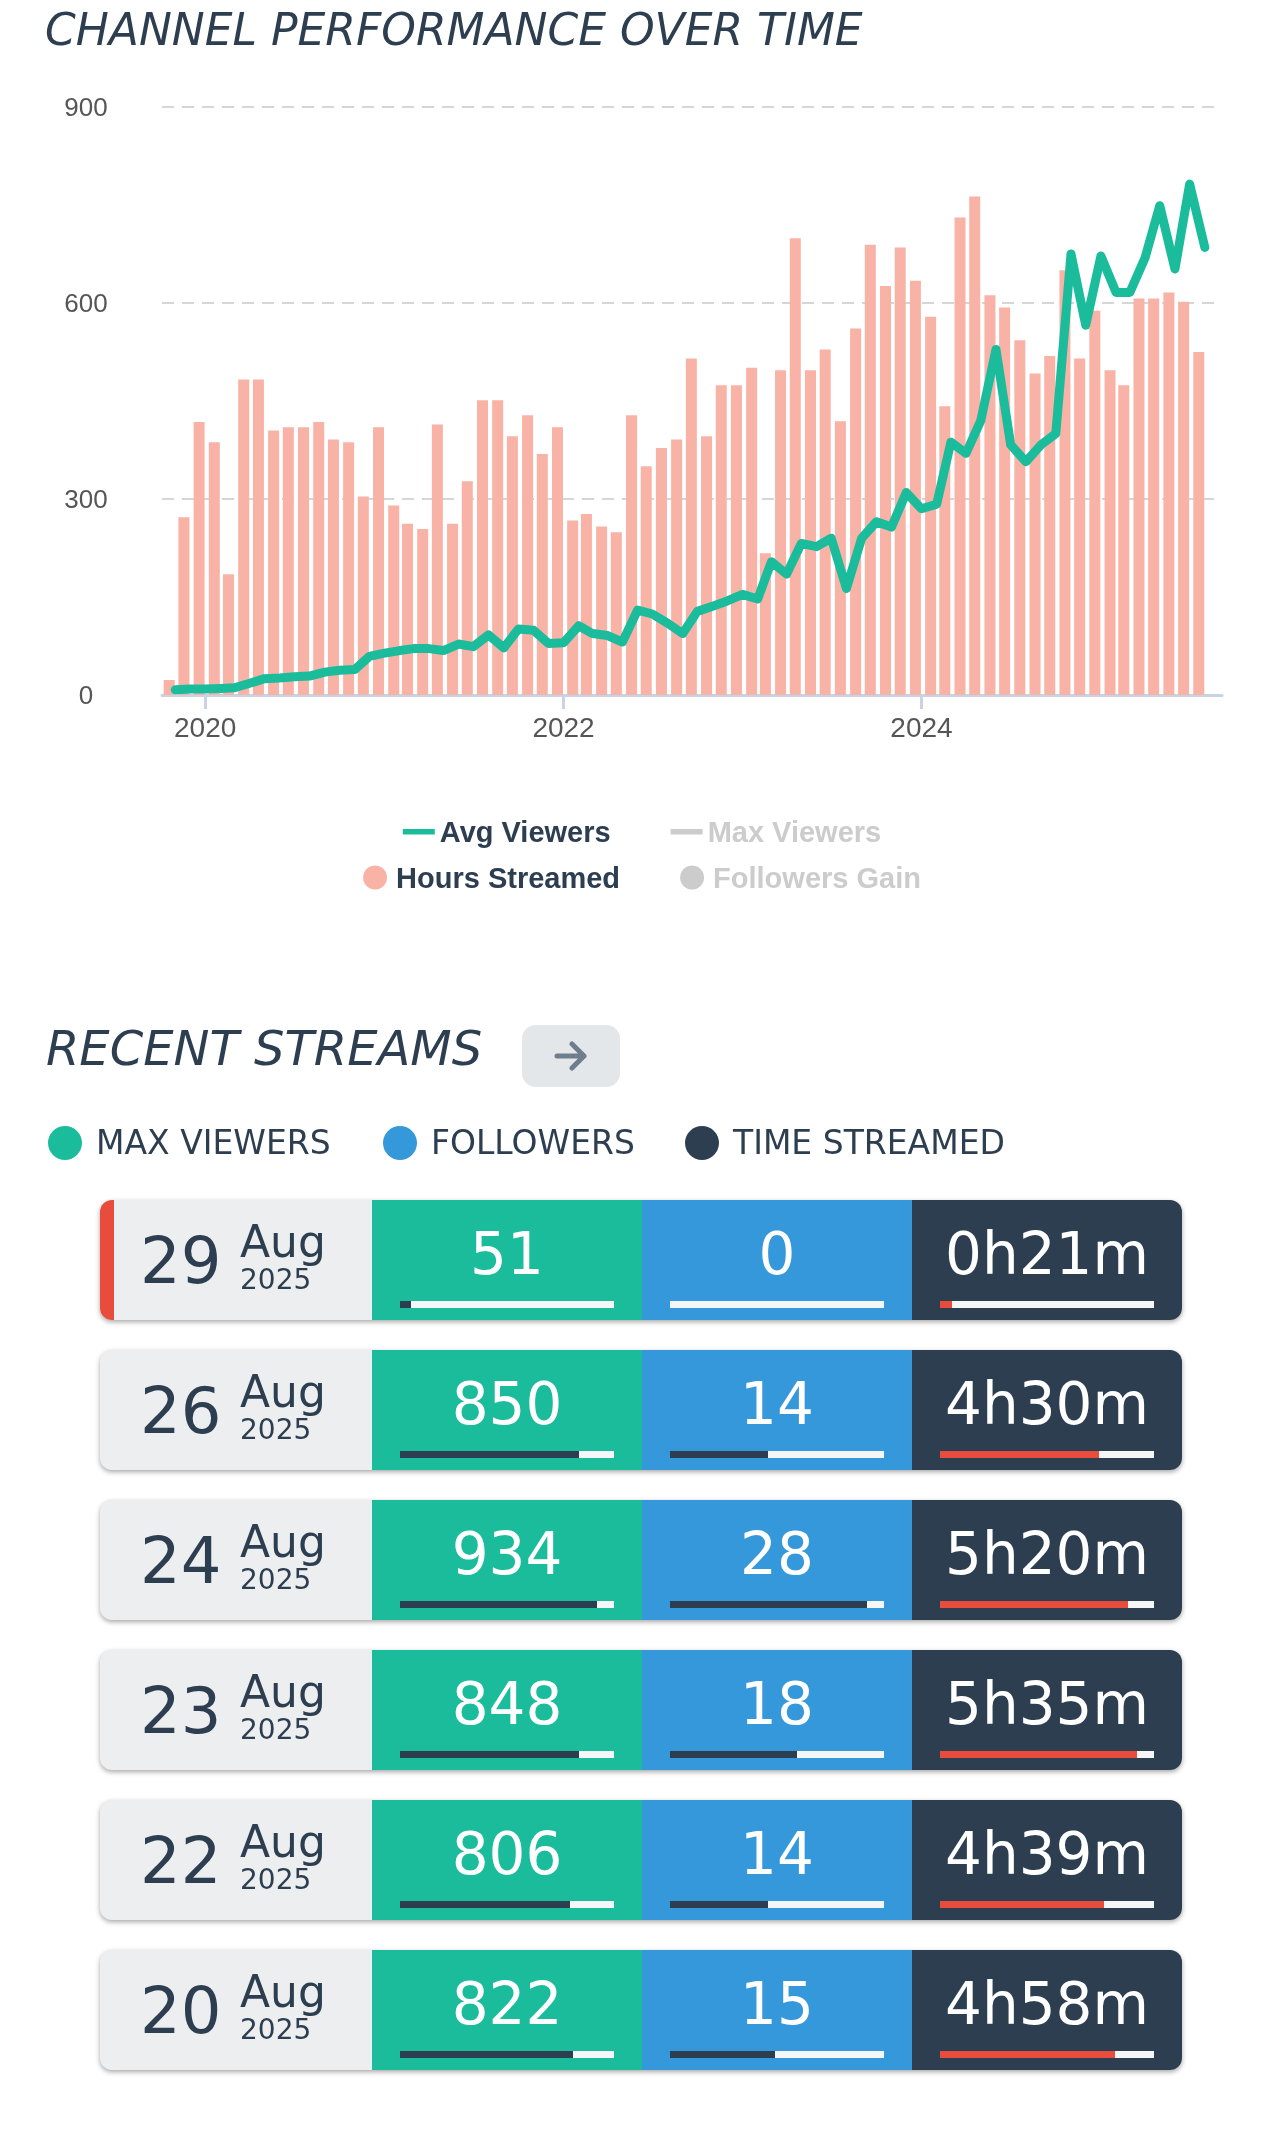 The height and width of the screenshot is (2136, 1284). Describe the element at coordinates (869, 1142) in the screenshot. I see `legend-label: TIME STREAMED` at that location.